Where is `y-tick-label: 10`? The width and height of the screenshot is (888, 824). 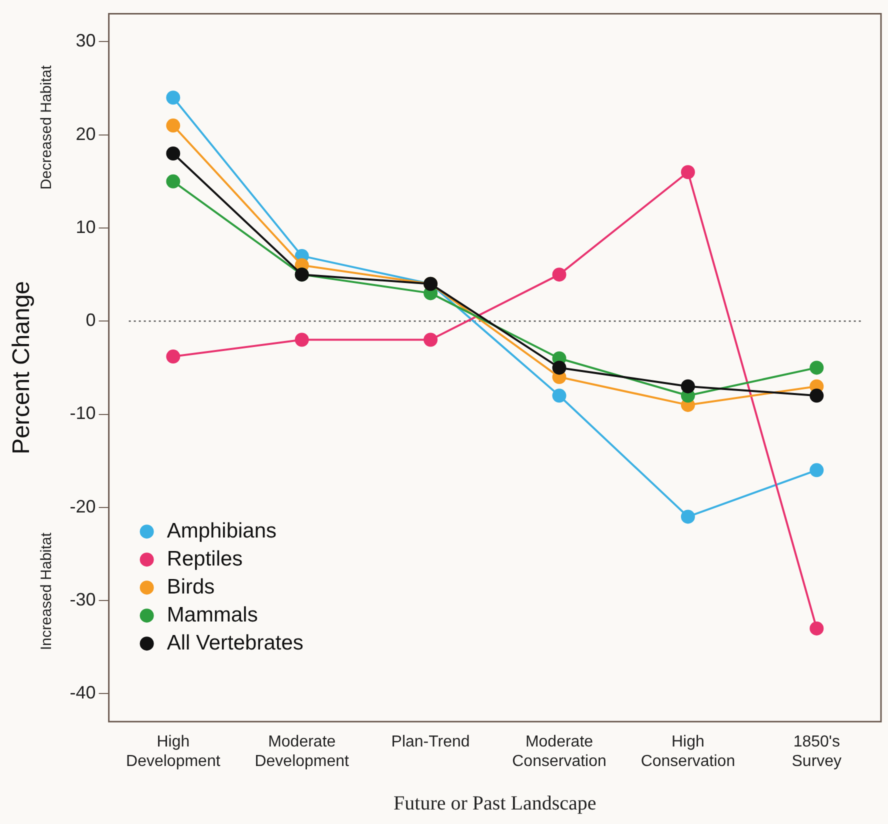 y-tick-label: 10 is located at coordinates (86, 226).